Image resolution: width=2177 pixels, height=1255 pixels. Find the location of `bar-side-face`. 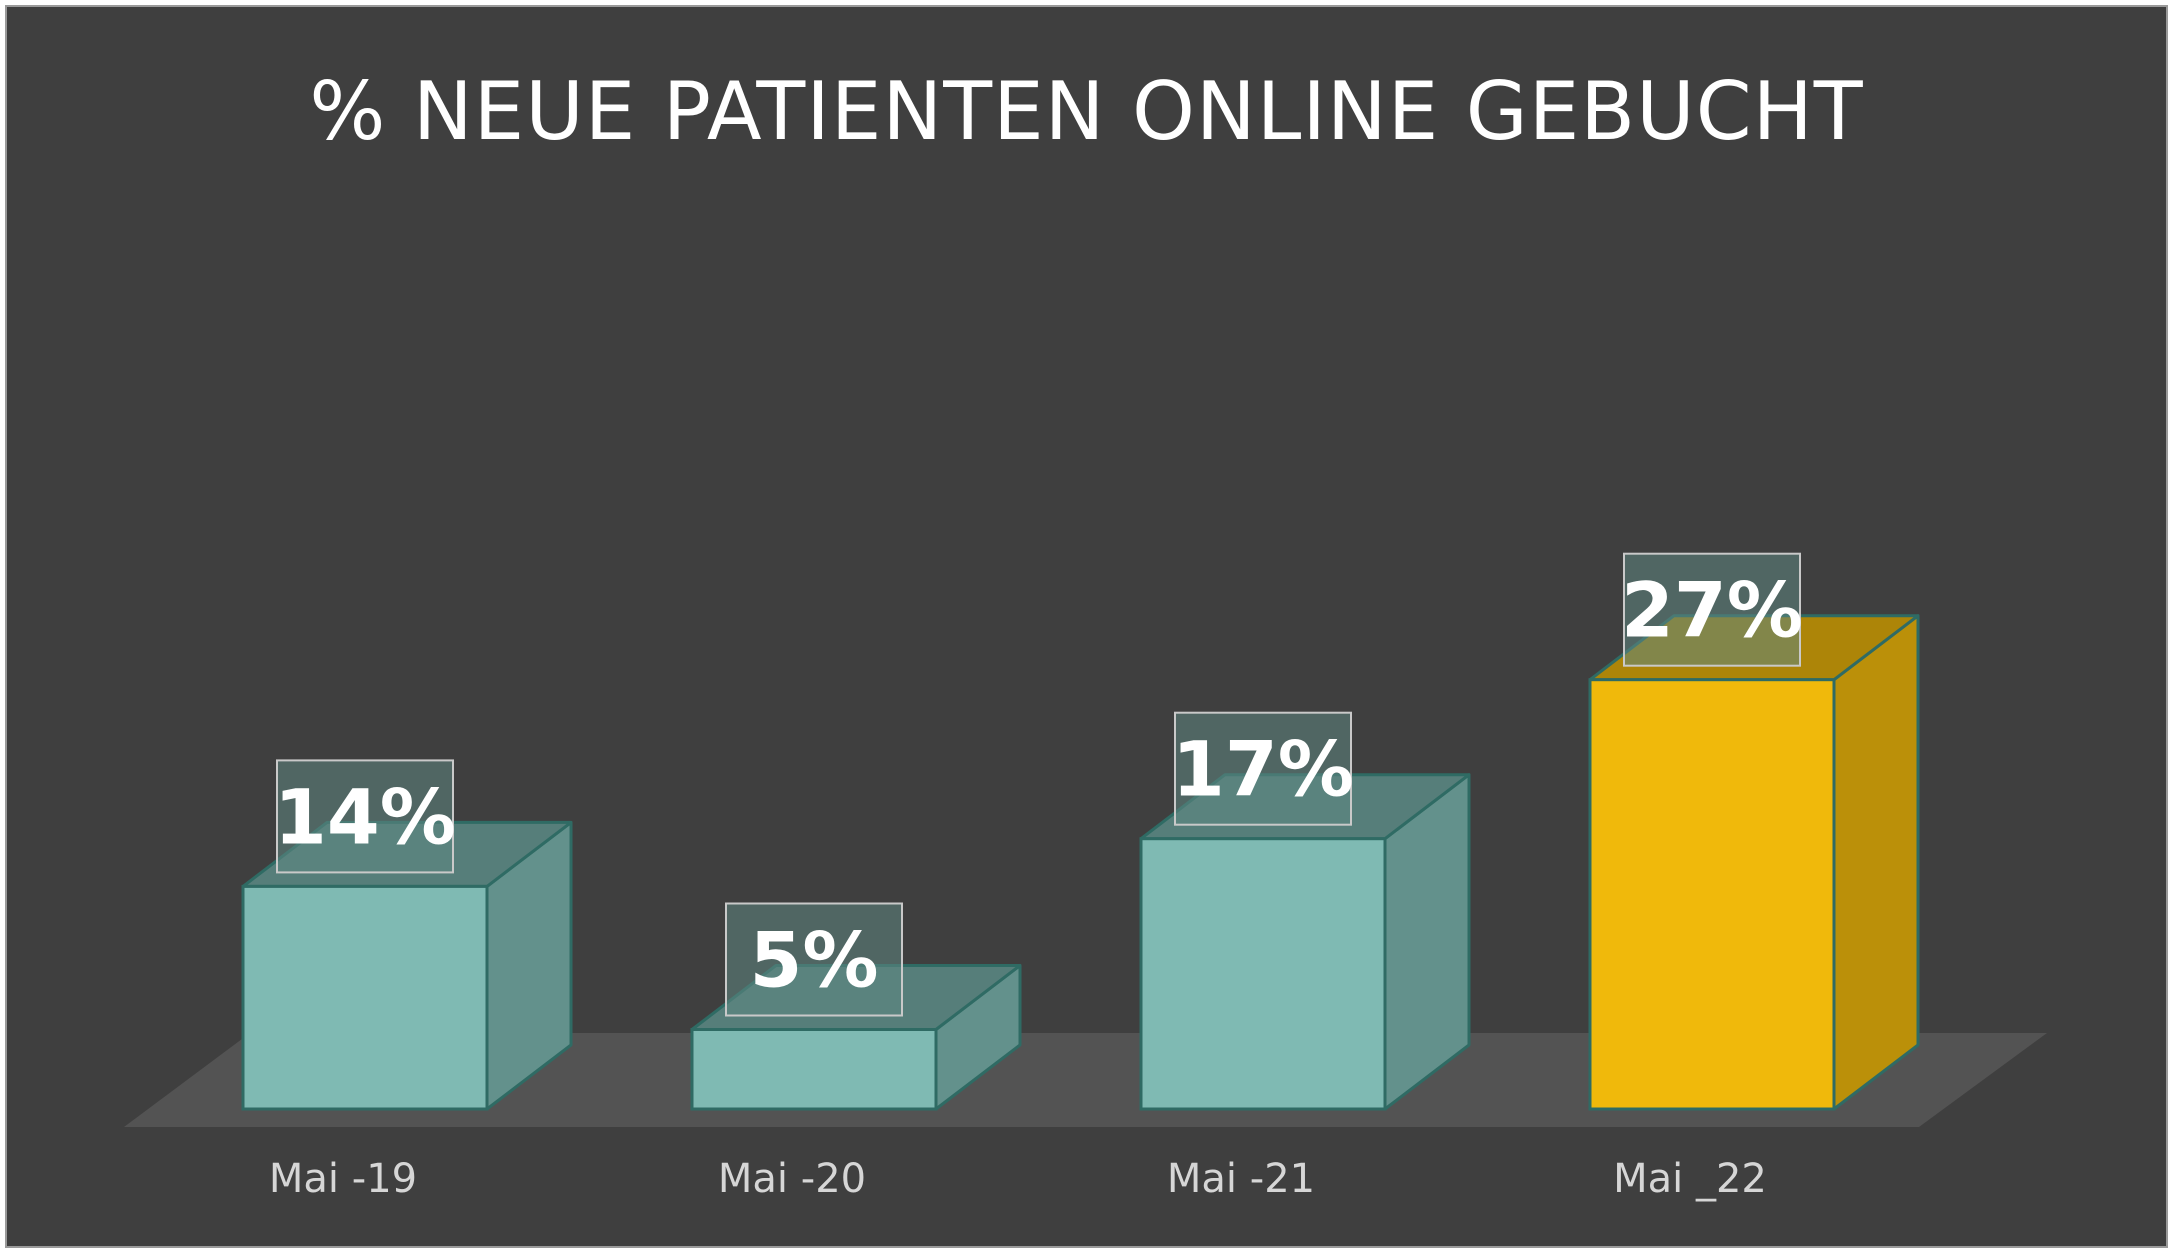

bar-side-face is located at coordinates (1876, 862).